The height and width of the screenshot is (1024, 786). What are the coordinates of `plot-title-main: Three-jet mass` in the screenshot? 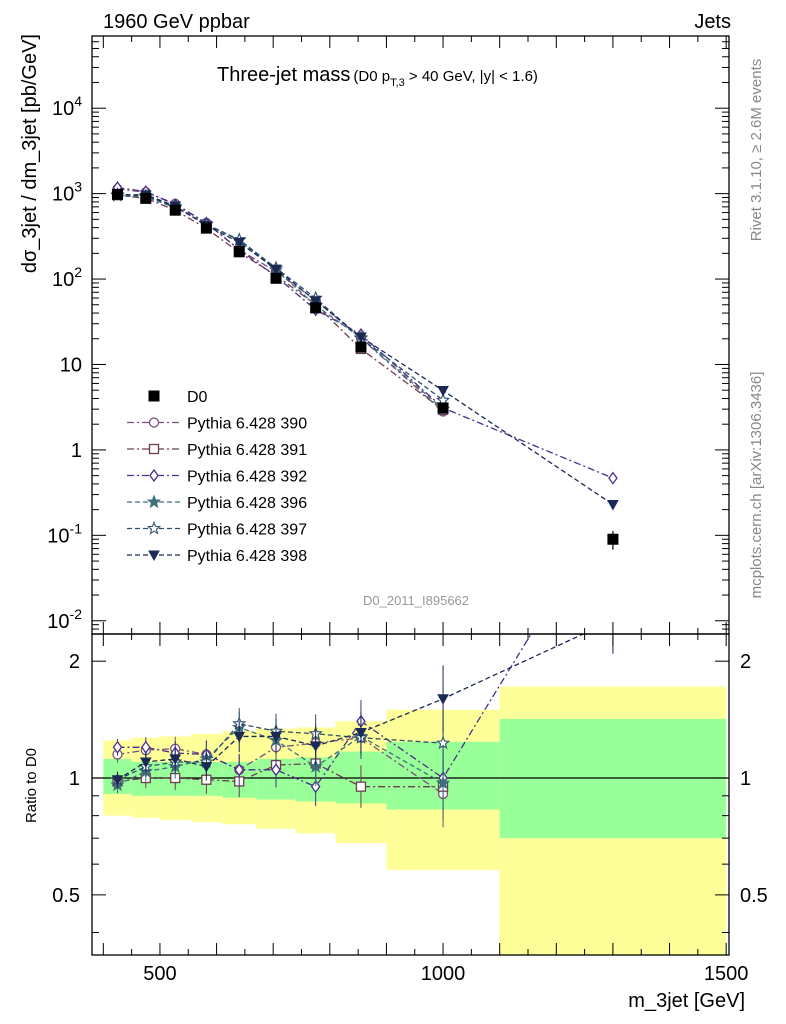 It's located at (283, 75).